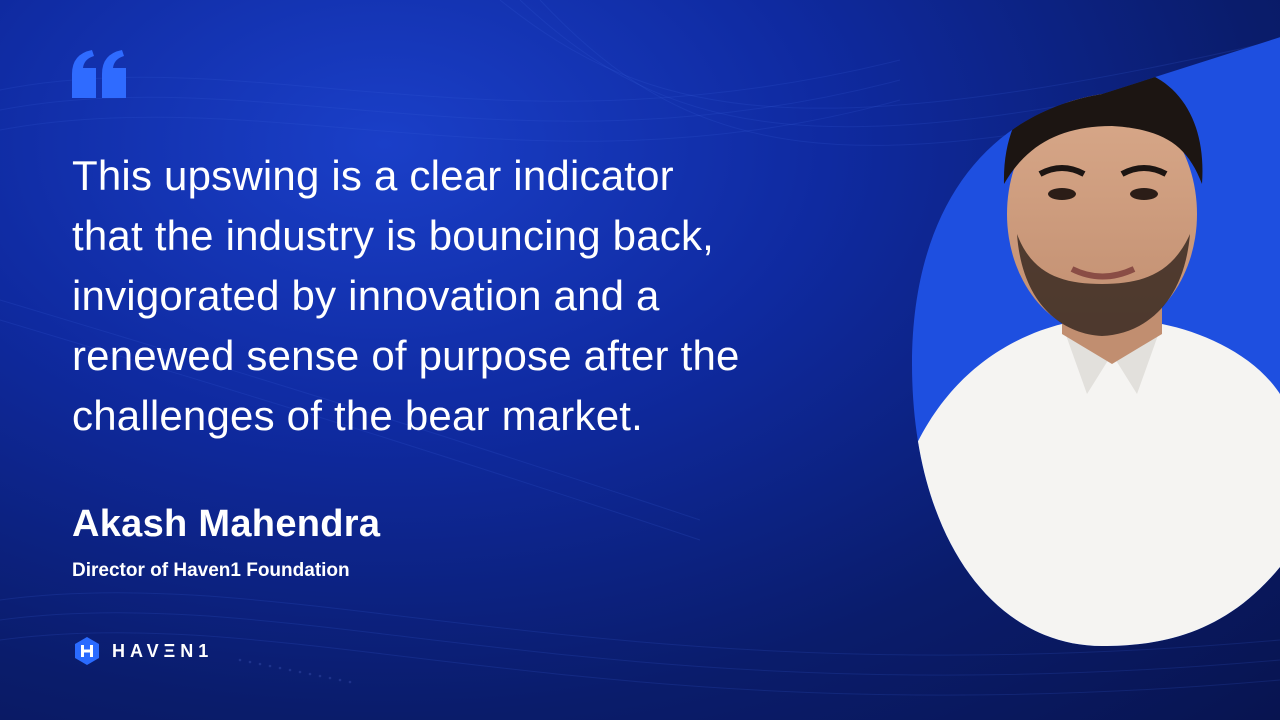  Describe the element at coordinates (373, 175) in the screenshot. I see `quote-line: This upswing is a clear indicator` at that location.